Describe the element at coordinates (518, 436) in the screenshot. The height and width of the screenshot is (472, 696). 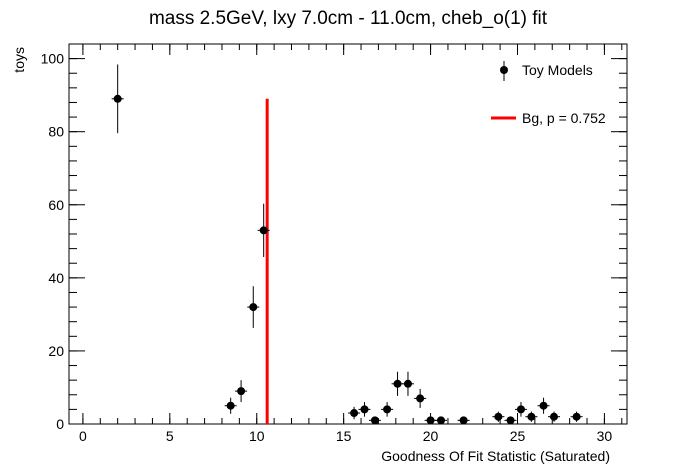
I see `x-tick-label: 25` at that location.